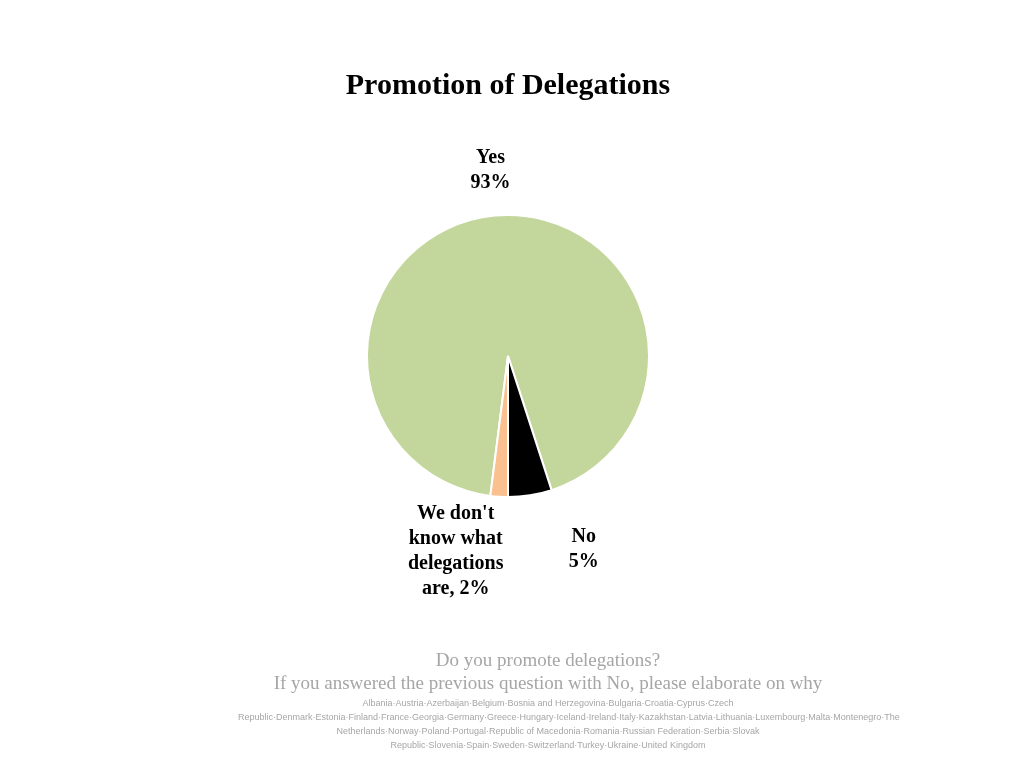 The image size is (1024, 768). Describe the element at coordinates (583, 560) in the screenshot. I see `data-label: 5%` at that location.